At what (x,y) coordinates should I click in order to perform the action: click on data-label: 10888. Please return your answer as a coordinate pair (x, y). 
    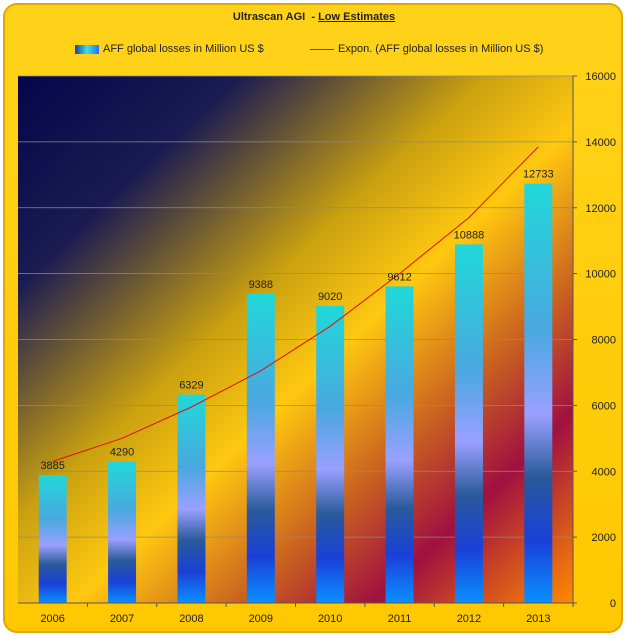
    Looking at the image, I should click on (469, 235).